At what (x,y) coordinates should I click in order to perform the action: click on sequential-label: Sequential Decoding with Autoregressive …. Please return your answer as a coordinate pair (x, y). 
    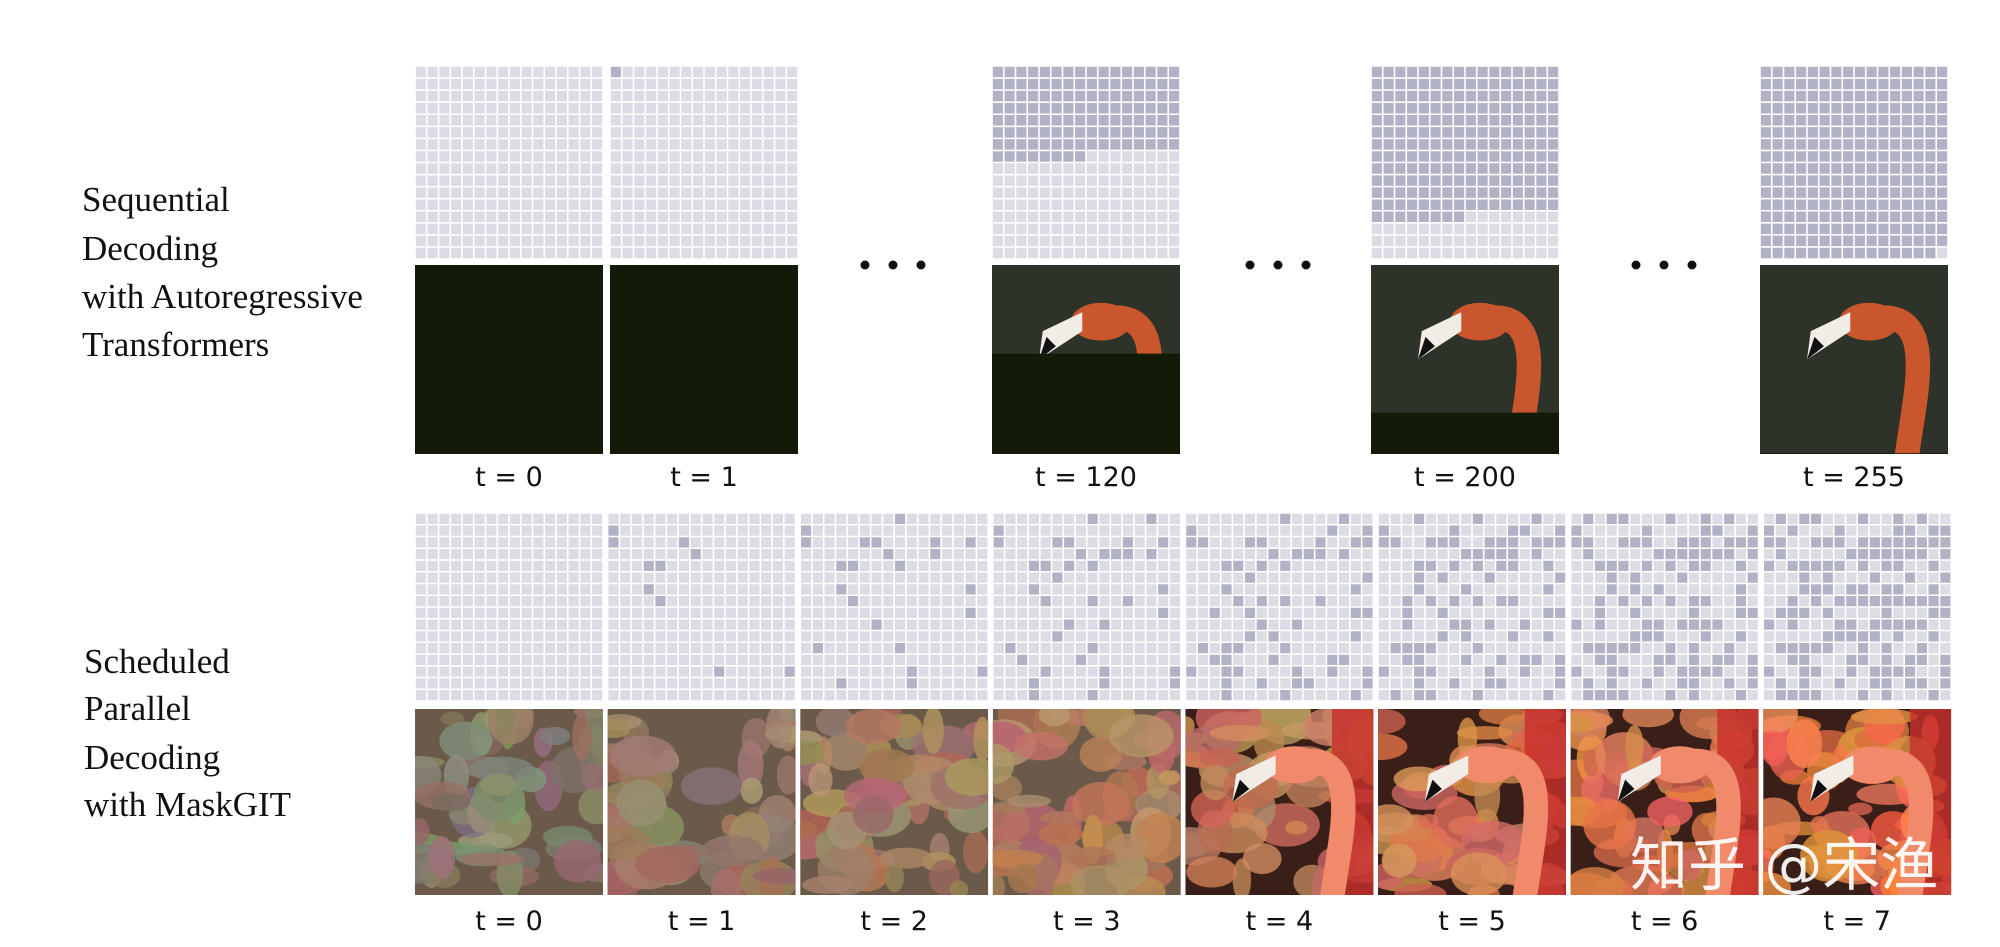
    Looking at the image, I should click on (222, 272).